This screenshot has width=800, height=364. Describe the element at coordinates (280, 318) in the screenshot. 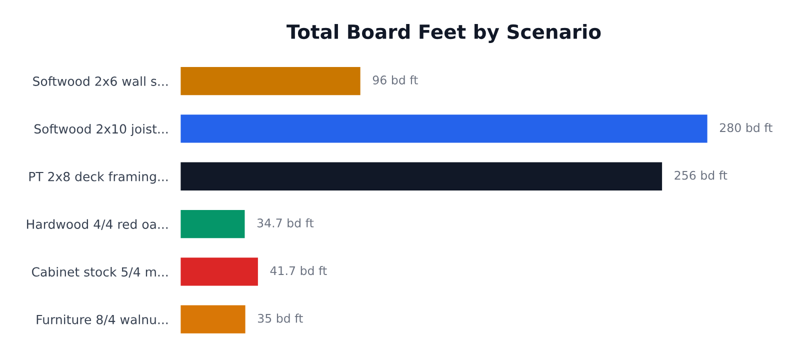

I see `data-label: 35 bd ft` at that location.